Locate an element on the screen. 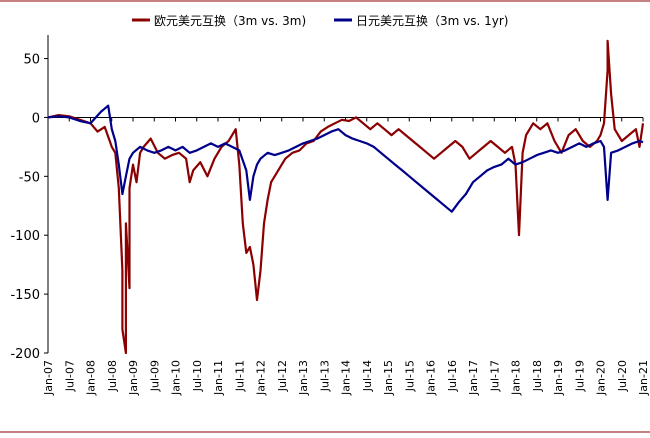 This screenshot has width=650, height=438. x-tick-label: Jul-10 is located at coordinates (197, 376).